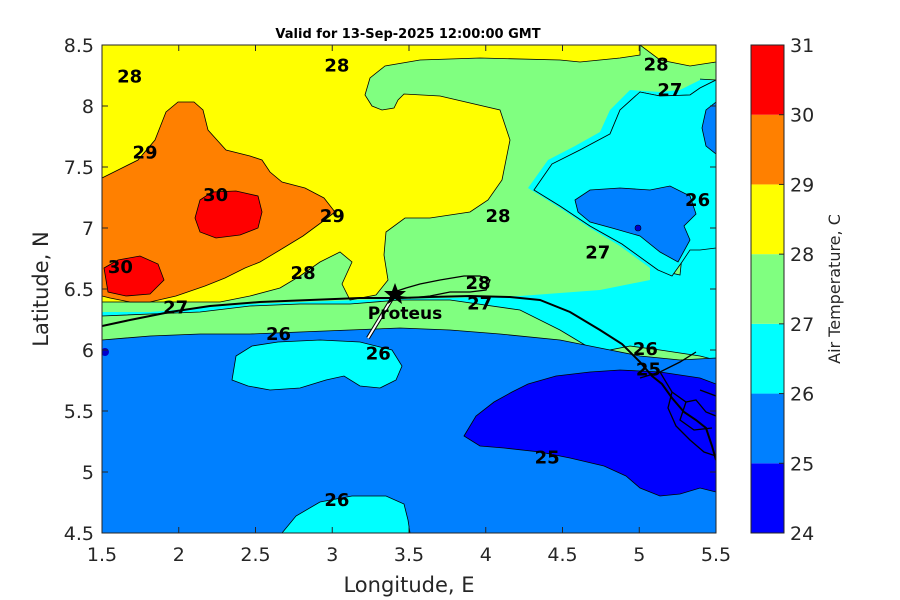 This screenshot has width=900, height=600. I want to click on colorbar-tick-label: 24, so click(802, 534).